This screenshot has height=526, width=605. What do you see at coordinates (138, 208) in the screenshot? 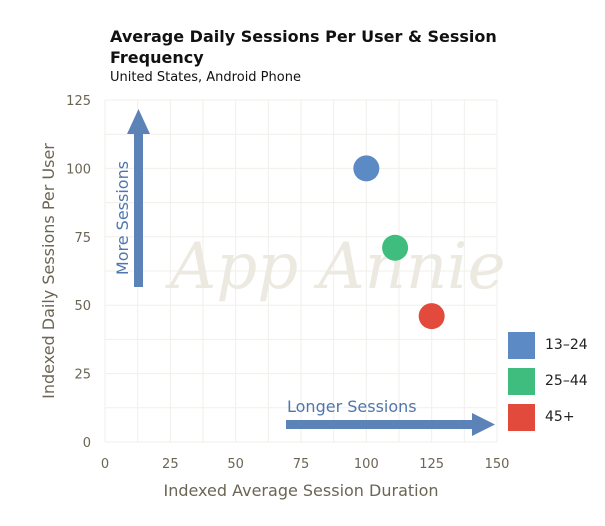
I see `up-arrow-shaft` at bounding box center [138, 208].